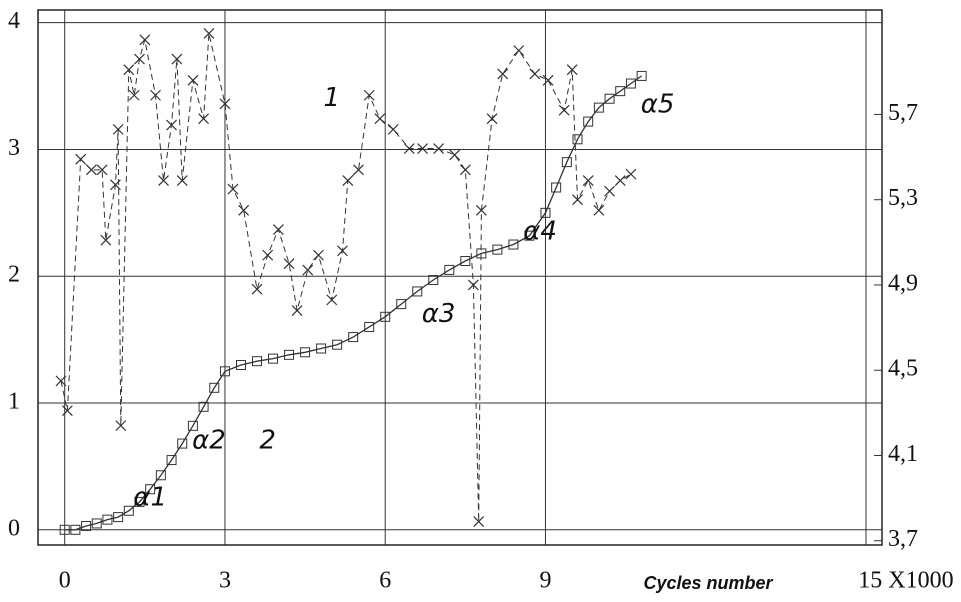 The image size is (961, 602). I want to click on y2-tick-label: 5,3, so click(903, 198).